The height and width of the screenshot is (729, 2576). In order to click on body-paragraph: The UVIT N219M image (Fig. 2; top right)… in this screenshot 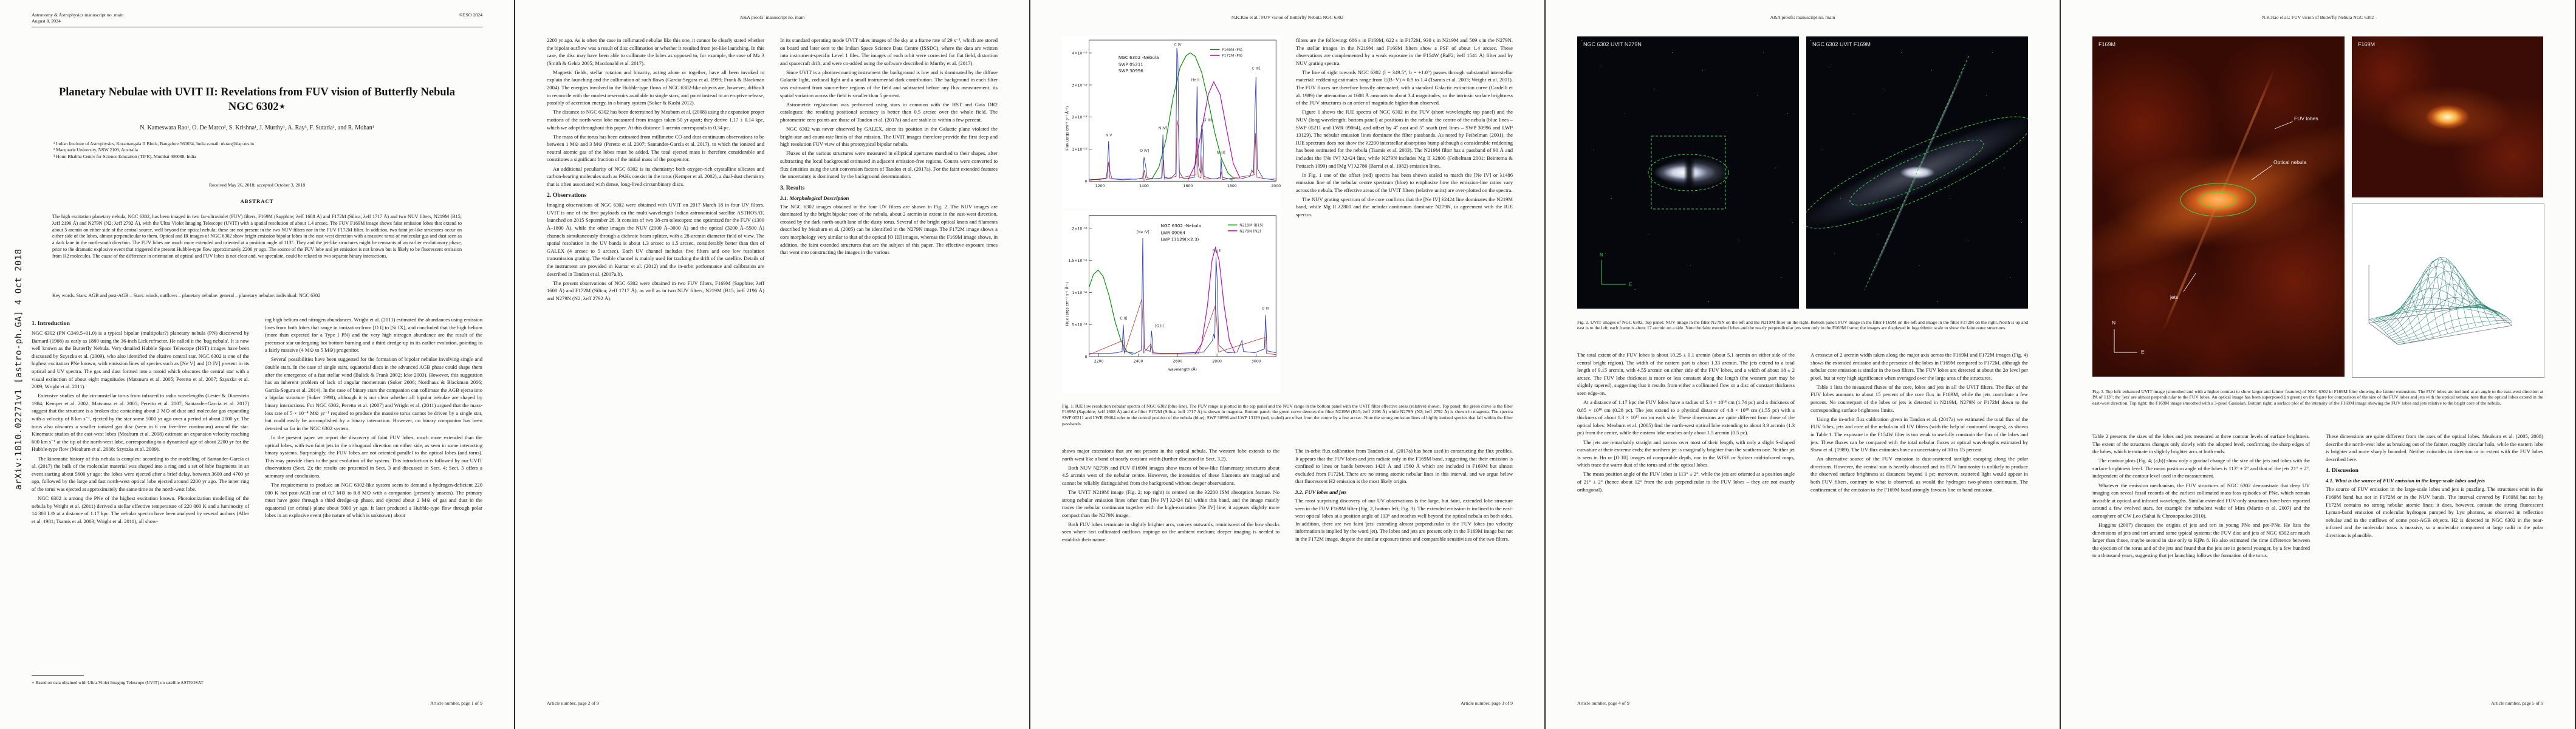, I will do `click(1170, 503)`.